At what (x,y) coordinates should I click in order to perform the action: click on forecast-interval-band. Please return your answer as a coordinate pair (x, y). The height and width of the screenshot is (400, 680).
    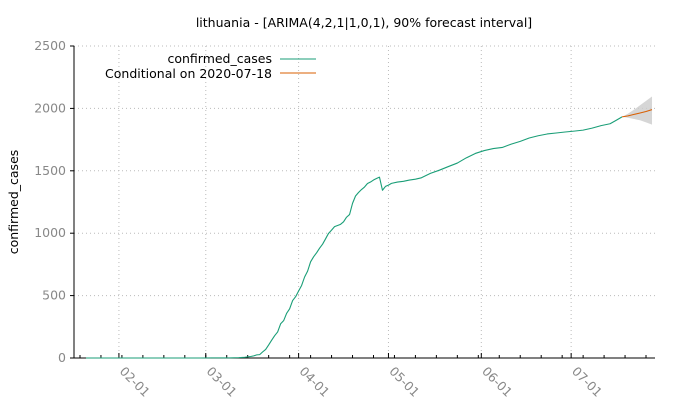
    Looking at the image, I should click on (637, 110).